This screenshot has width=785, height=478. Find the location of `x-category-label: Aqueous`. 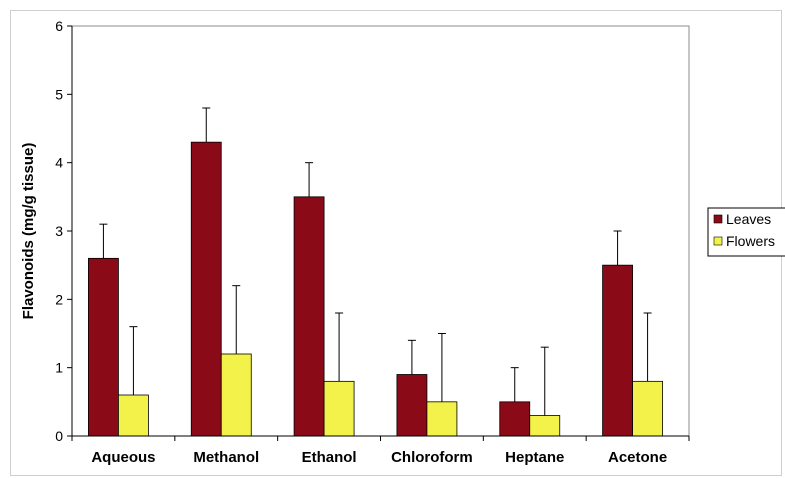

x-category-label: Aqueous is located at coordinates (123, 457).